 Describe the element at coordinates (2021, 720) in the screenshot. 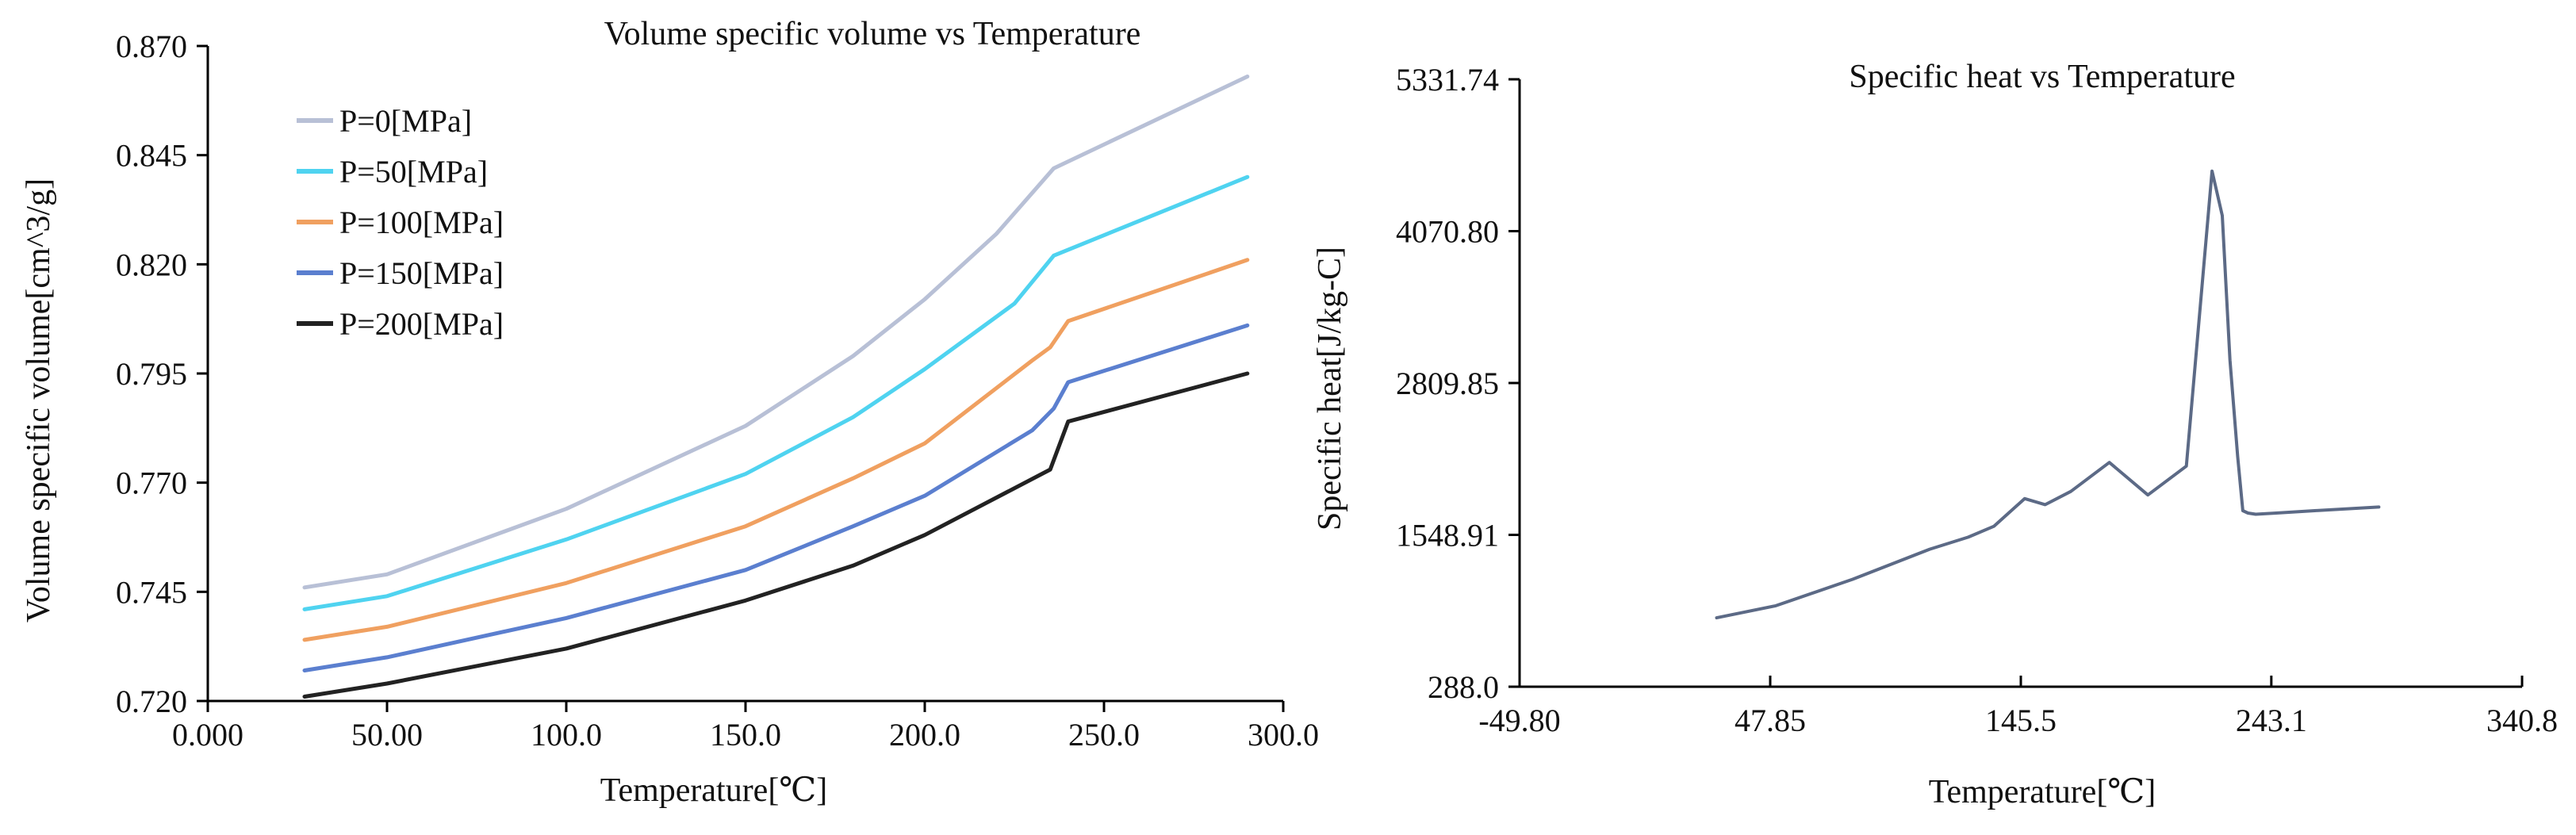

I see `specific-heat-chart-x-tick-label: 145.5` at that location.